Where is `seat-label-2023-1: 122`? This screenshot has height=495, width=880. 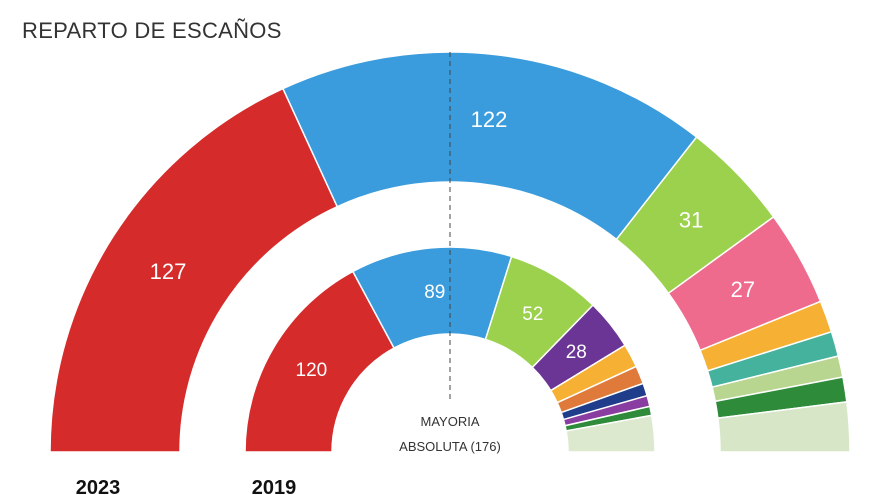 seat-label-2023-1: 122 is located at coordinates (489, 119).